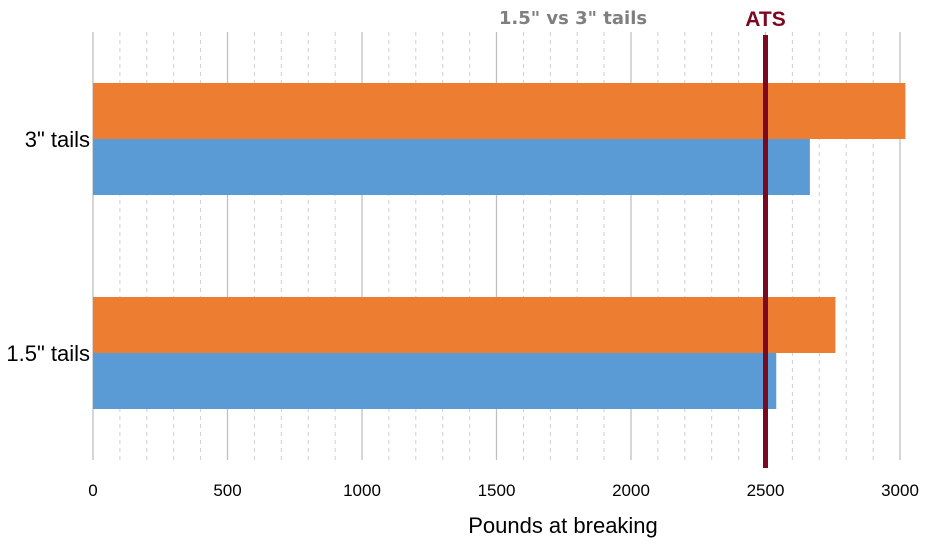 Image resolution: width=950 pixels, height=545 pixels. I want to click on category-label: 1.5" tails, so click(48, 353).